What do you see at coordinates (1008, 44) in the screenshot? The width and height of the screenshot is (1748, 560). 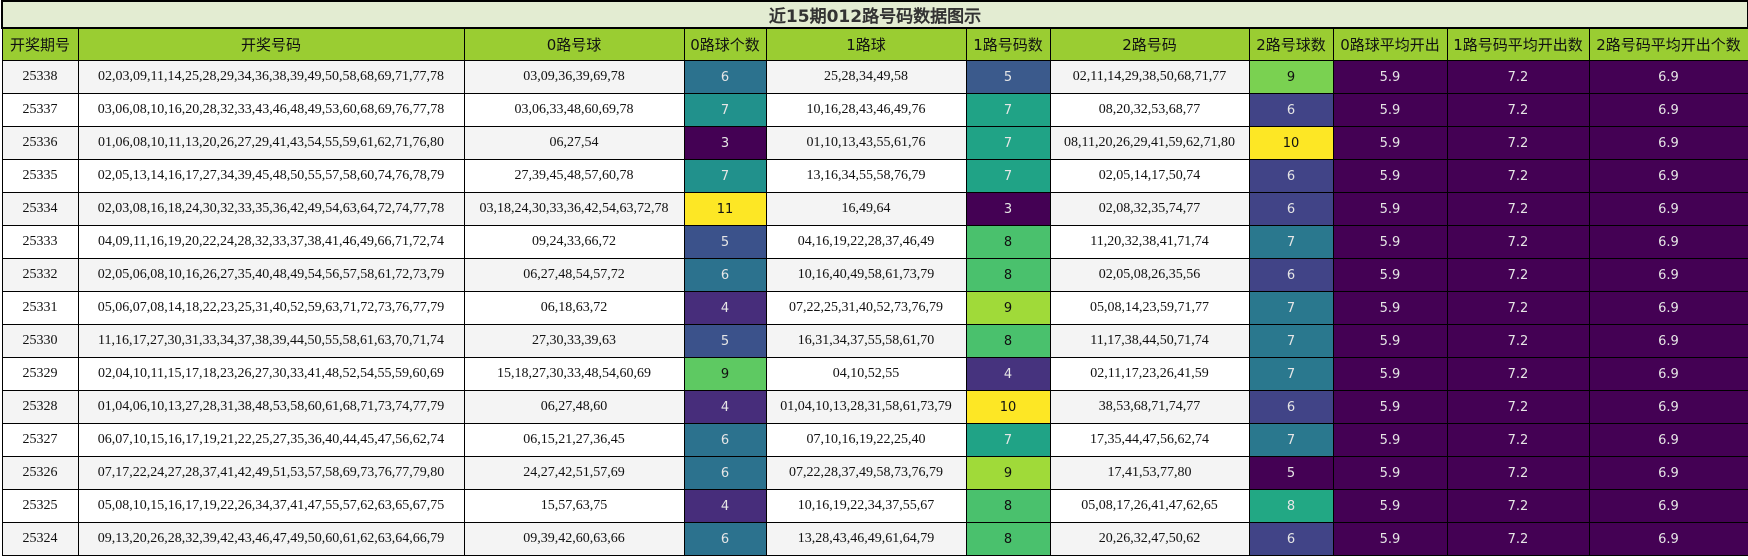 I see `col-header-road1-count: 1路号码数` at bounding box center [1008, 44].